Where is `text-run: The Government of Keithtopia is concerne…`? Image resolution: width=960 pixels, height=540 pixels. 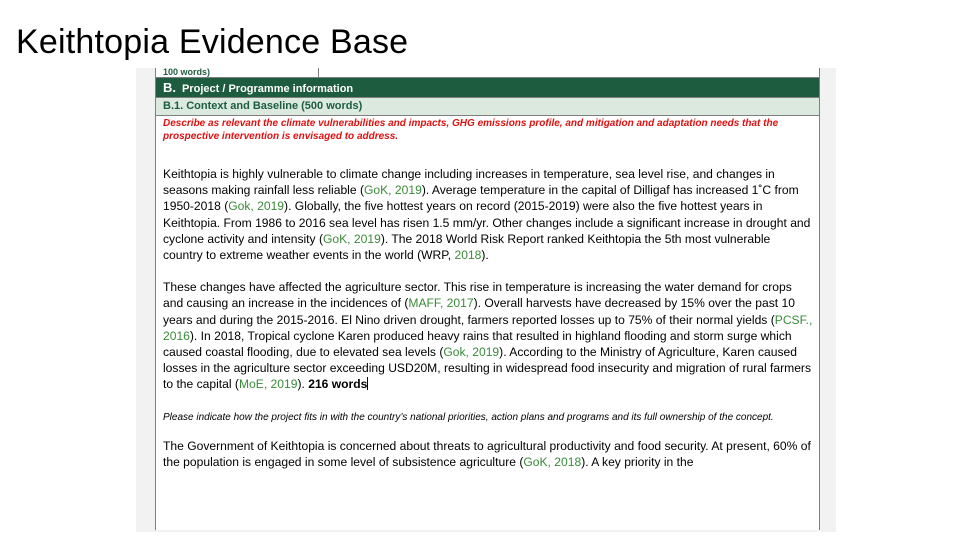
text-run: The Government of Keithtopia is concerne… is located at coordinates (487, 454).